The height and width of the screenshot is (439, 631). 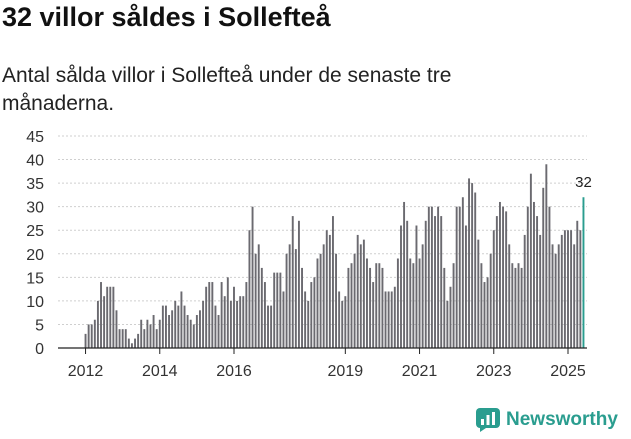 I want to click on x-axis: 2012 2014 2016 2019 2021 2023 2025, so click(x=322, y=363).